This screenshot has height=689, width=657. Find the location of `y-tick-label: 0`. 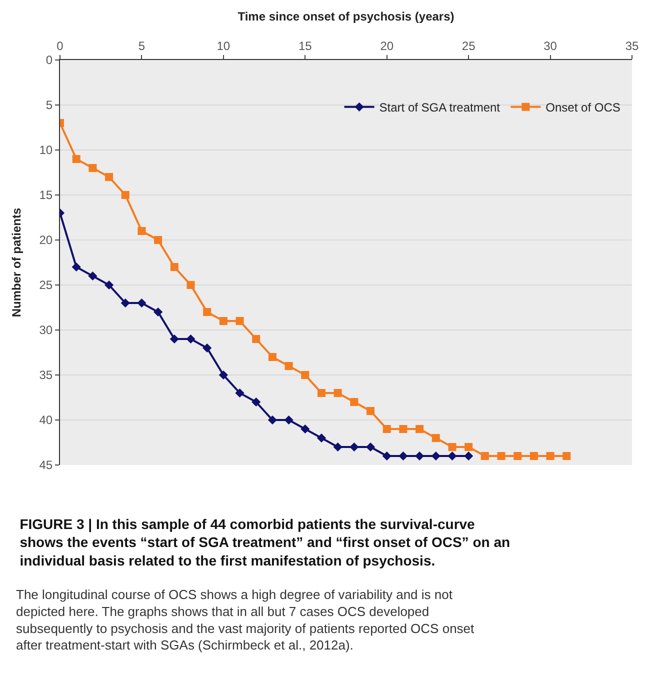

y-tick-label: 0 is located at coordinates (49, 60).